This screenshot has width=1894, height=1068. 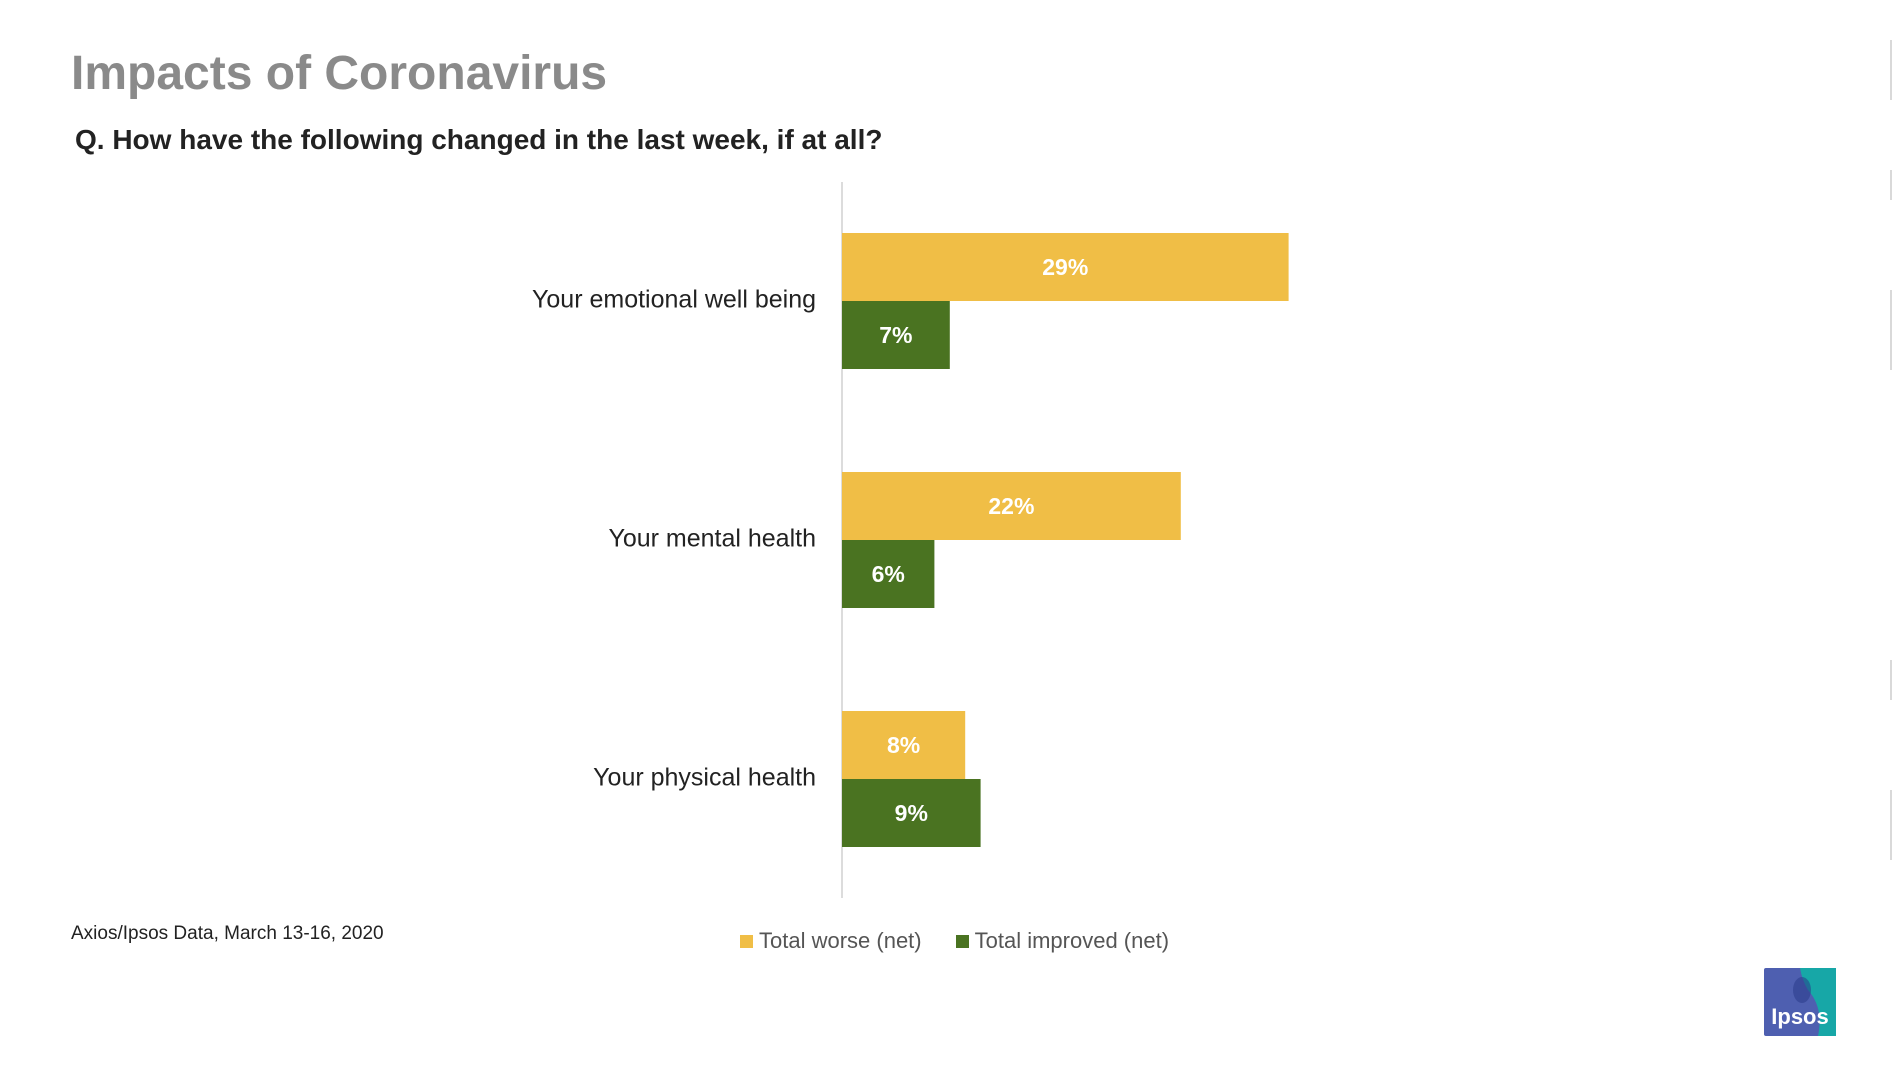 What do you see at coordinates (1800, 1002) in the screenshot?
I see `ipsos-logo: Ipsos` at bounding box center [1800, 1002].